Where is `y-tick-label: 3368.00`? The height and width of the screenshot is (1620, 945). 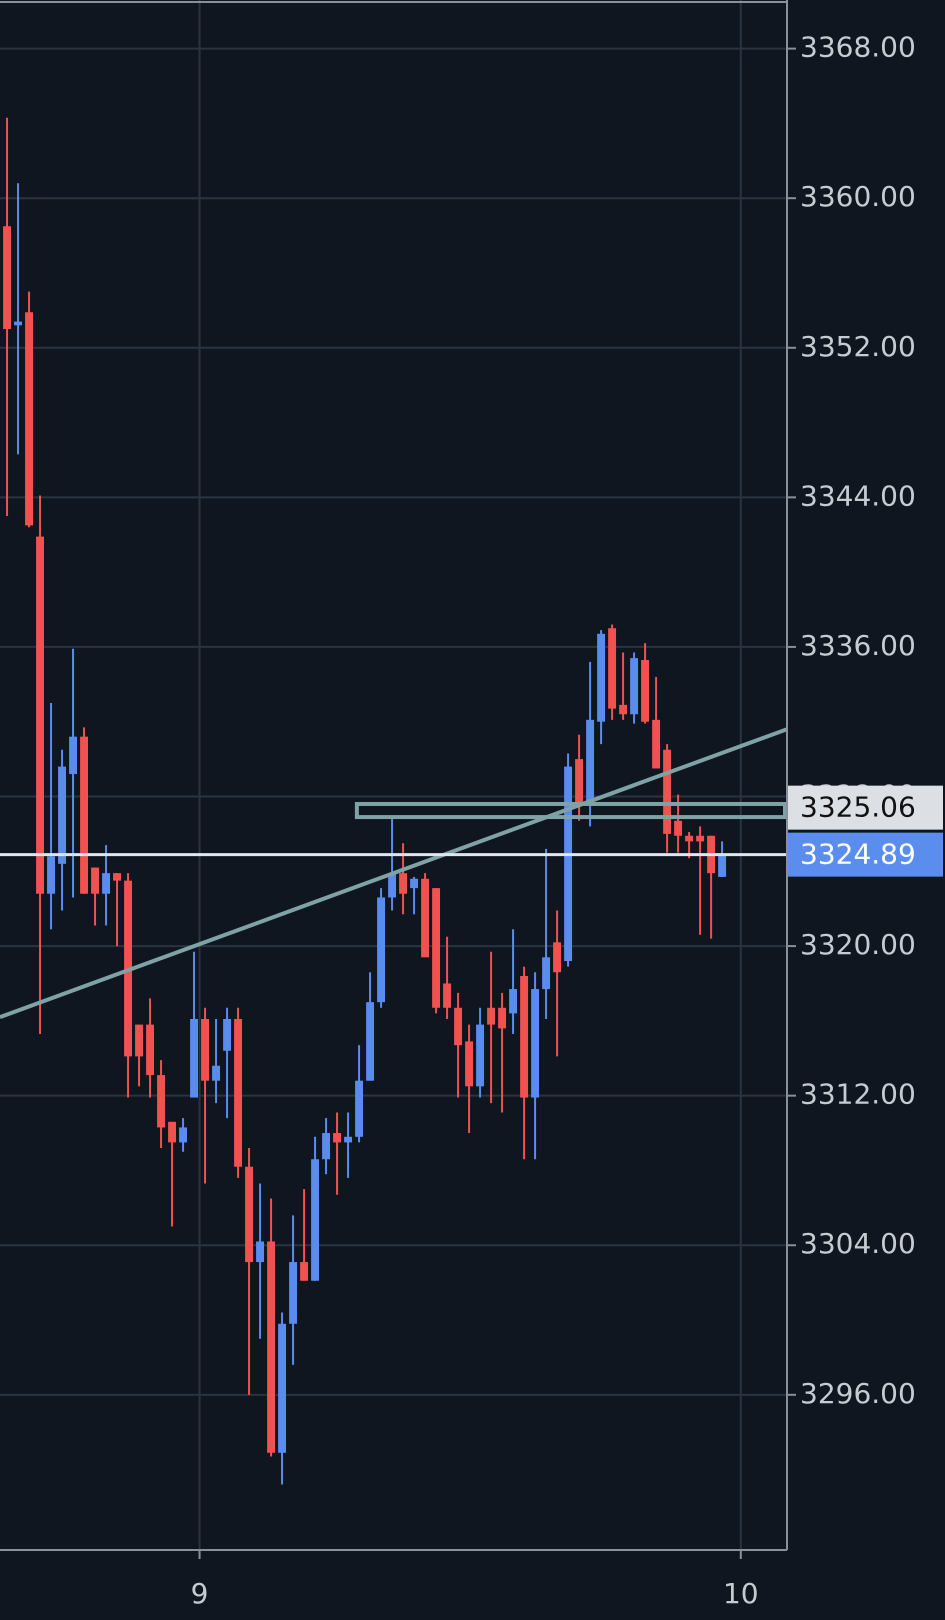
y-tick-label: 3368.00 is located at coordinates (858, 47).